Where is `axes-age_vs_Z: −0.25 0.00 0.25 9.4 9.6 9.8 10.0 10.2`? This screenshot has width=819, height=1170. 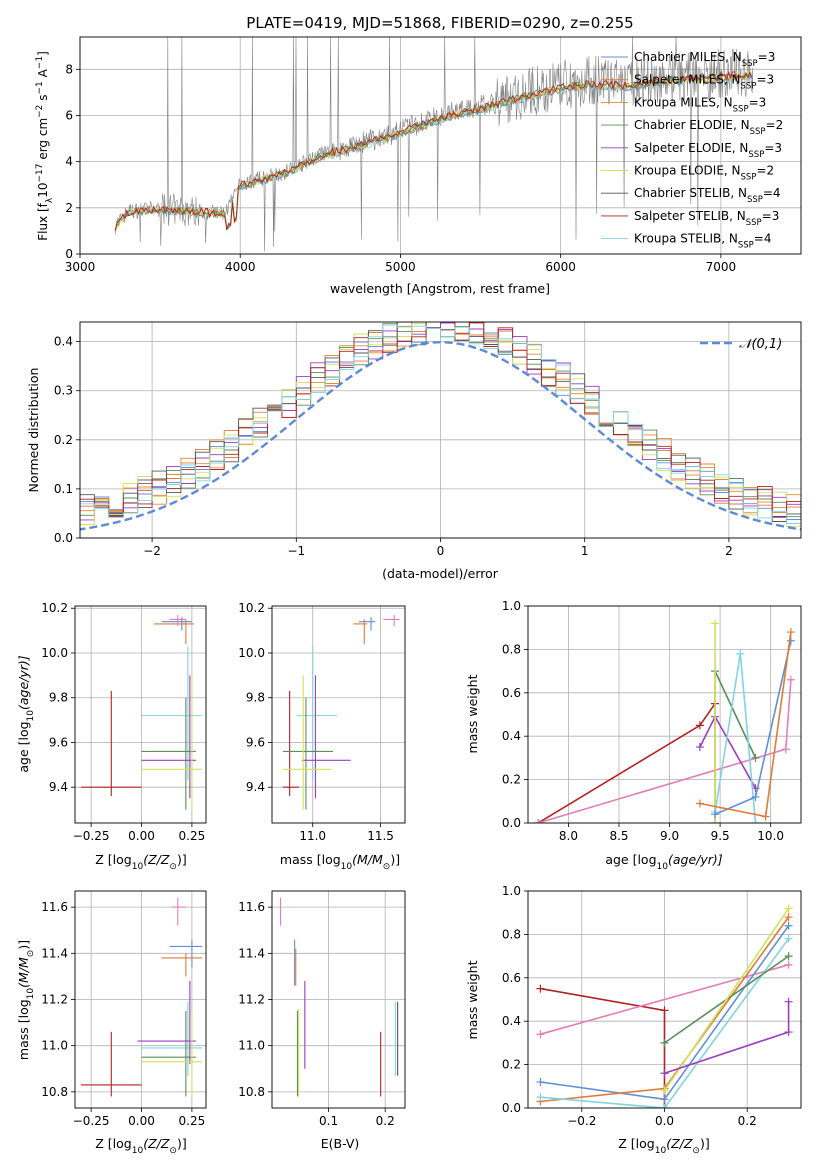
axes-age_vs_Z: −0.25 0.00 0.25 9.4 9.6 9.8 10.0 10.2 is located at coordinates (124, 722).